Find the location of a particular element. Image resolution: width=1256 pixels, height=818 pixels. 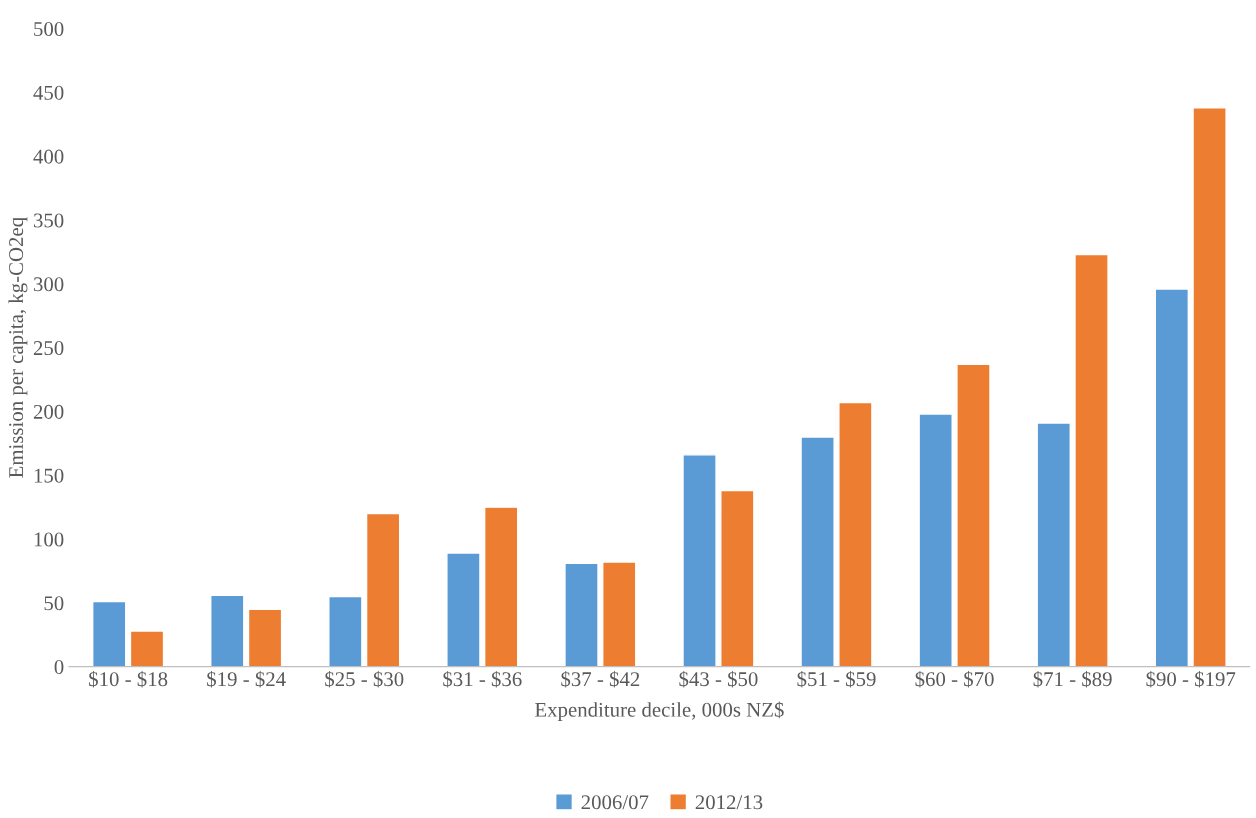

y-tick-label: 250 is located at coordinates (48, 348).